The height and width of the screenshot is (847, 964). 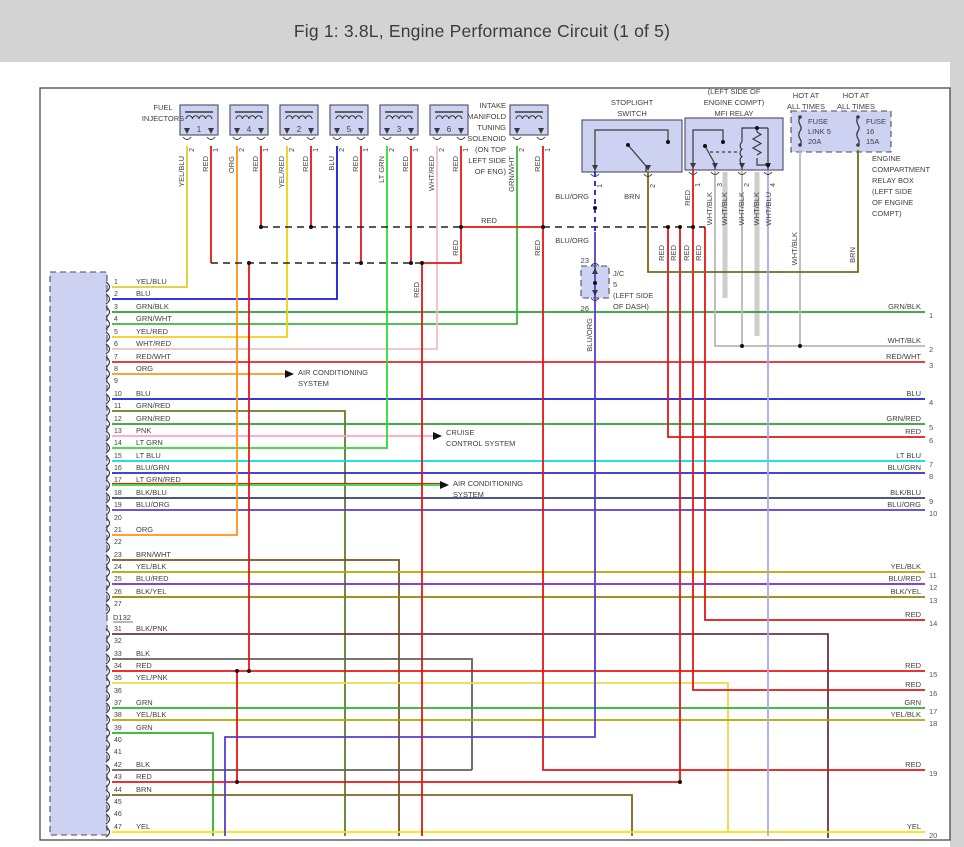 I want to click on diagram-label: (LEFT SIDE, so click(x=892, y=191).